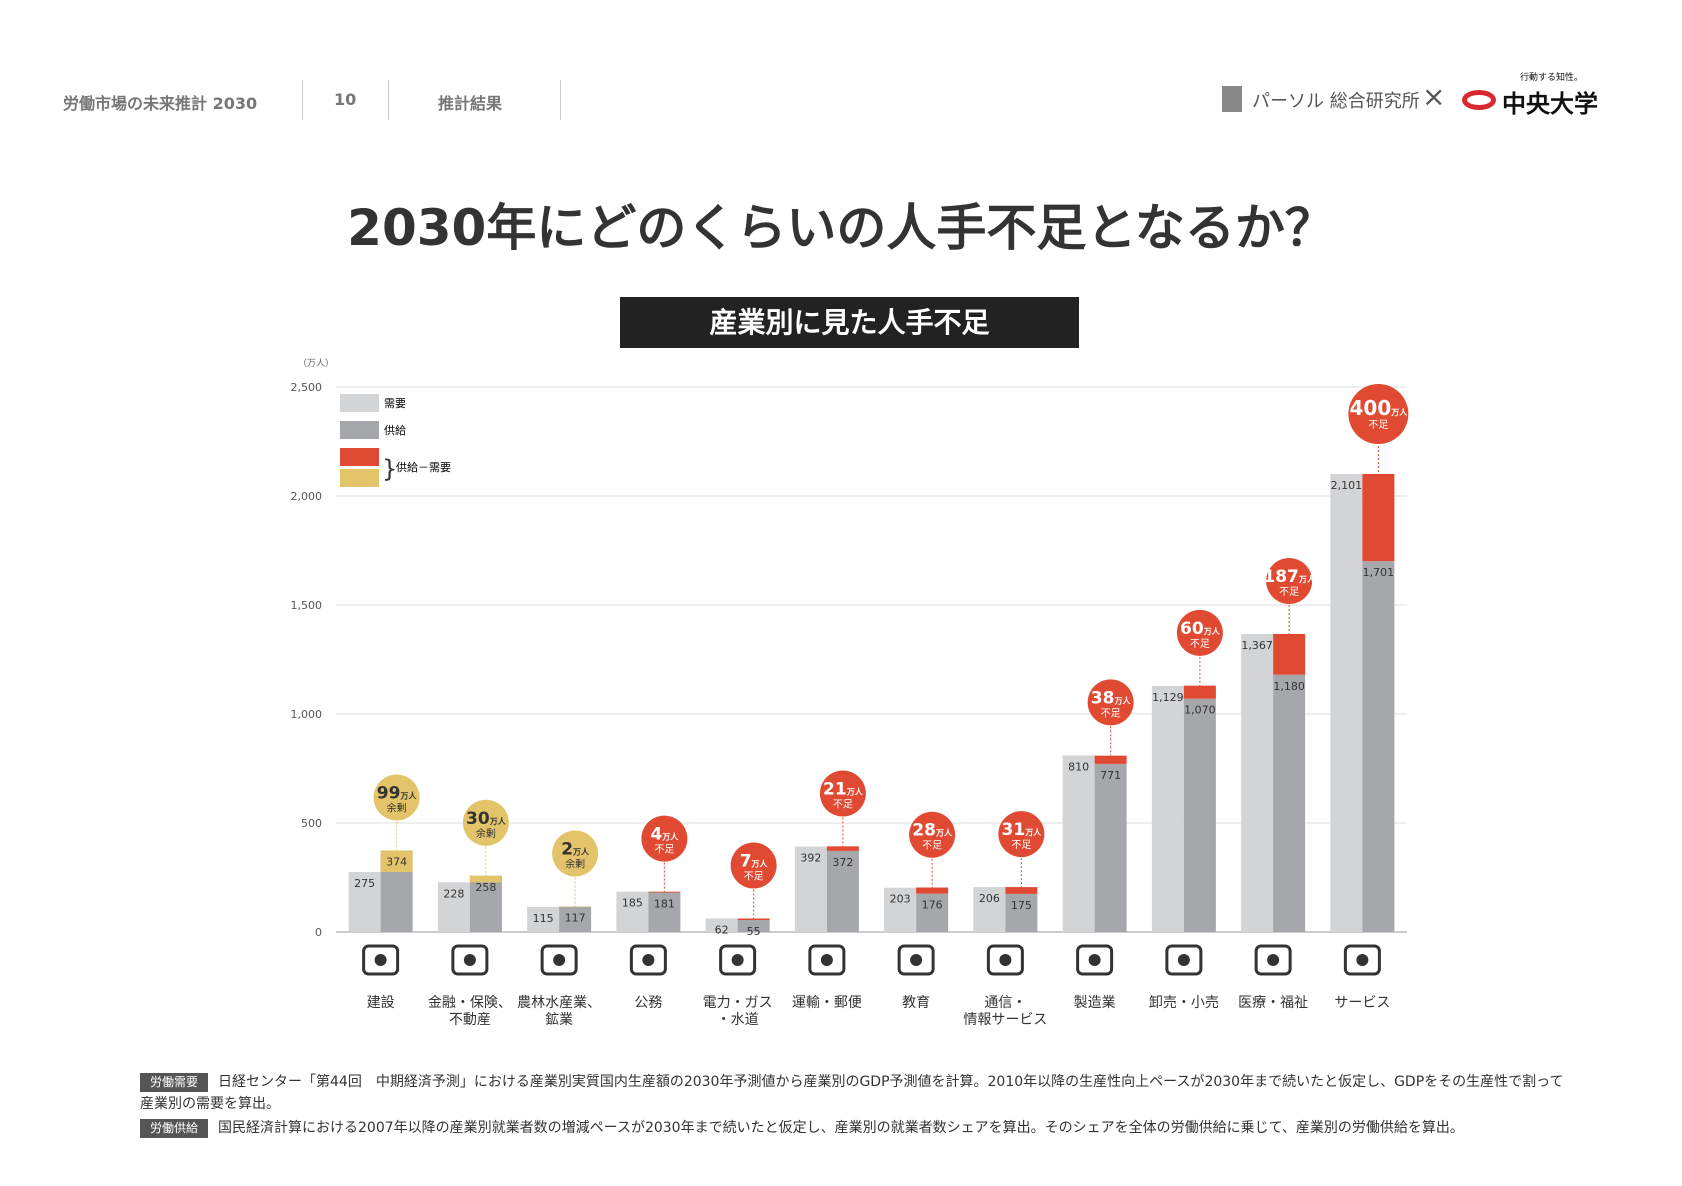  I want to click on supply-label: 1,180, so click(1289, 686).